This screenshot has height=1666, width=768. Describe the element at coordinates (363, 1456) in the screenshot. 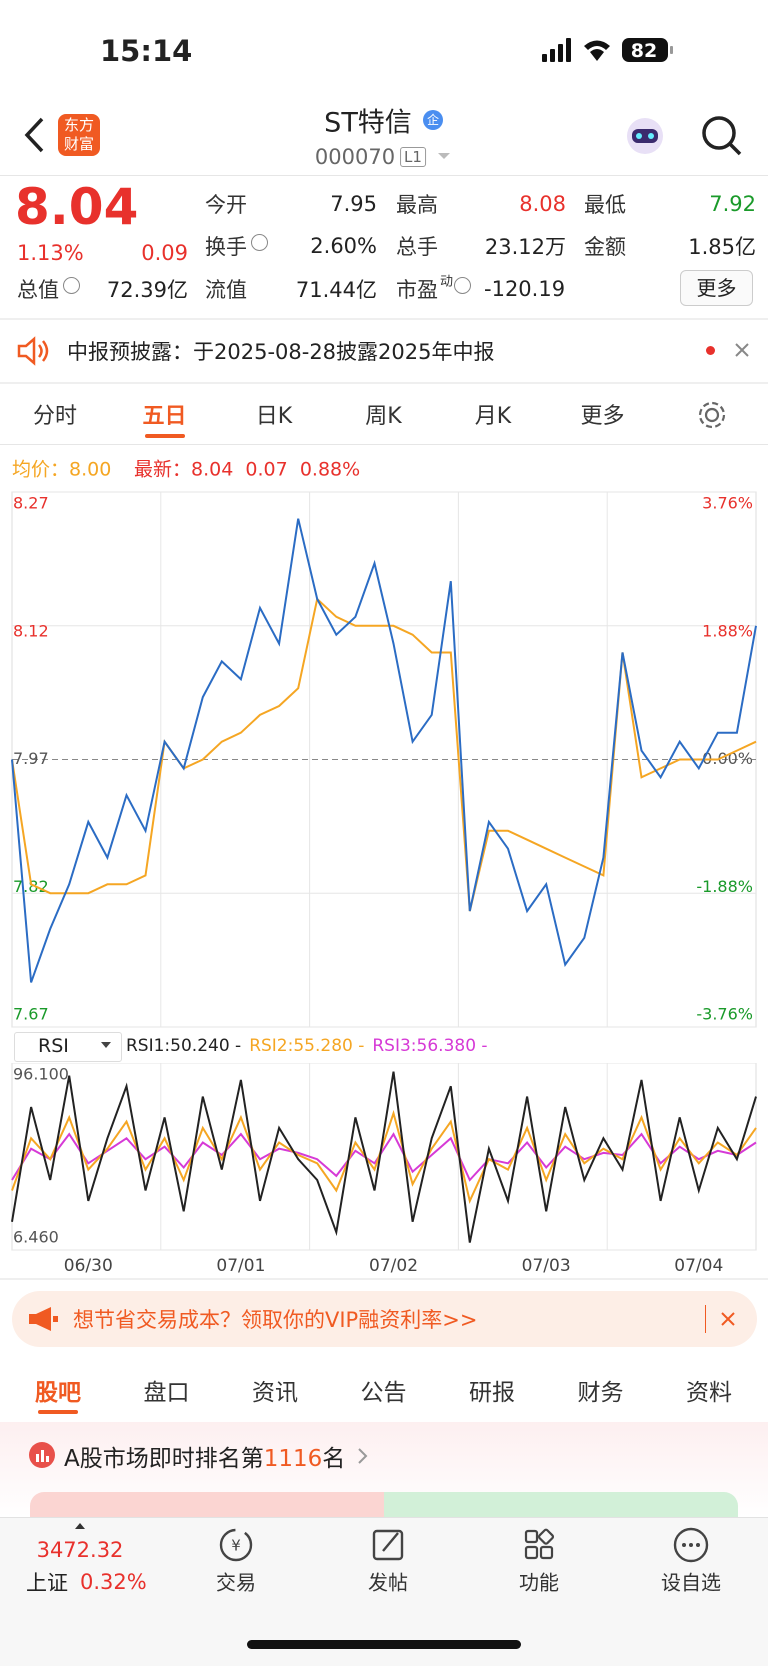

I see `chevron` at that location.